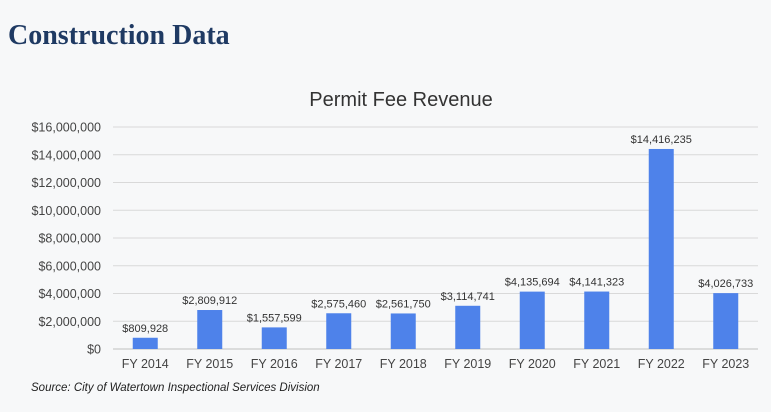 Image resolution: width=771 pixels, height=412 pixels. Describe the element at coordinates (403, 304) in the screenshot. I see `data-label: $2,561,750` at that location.